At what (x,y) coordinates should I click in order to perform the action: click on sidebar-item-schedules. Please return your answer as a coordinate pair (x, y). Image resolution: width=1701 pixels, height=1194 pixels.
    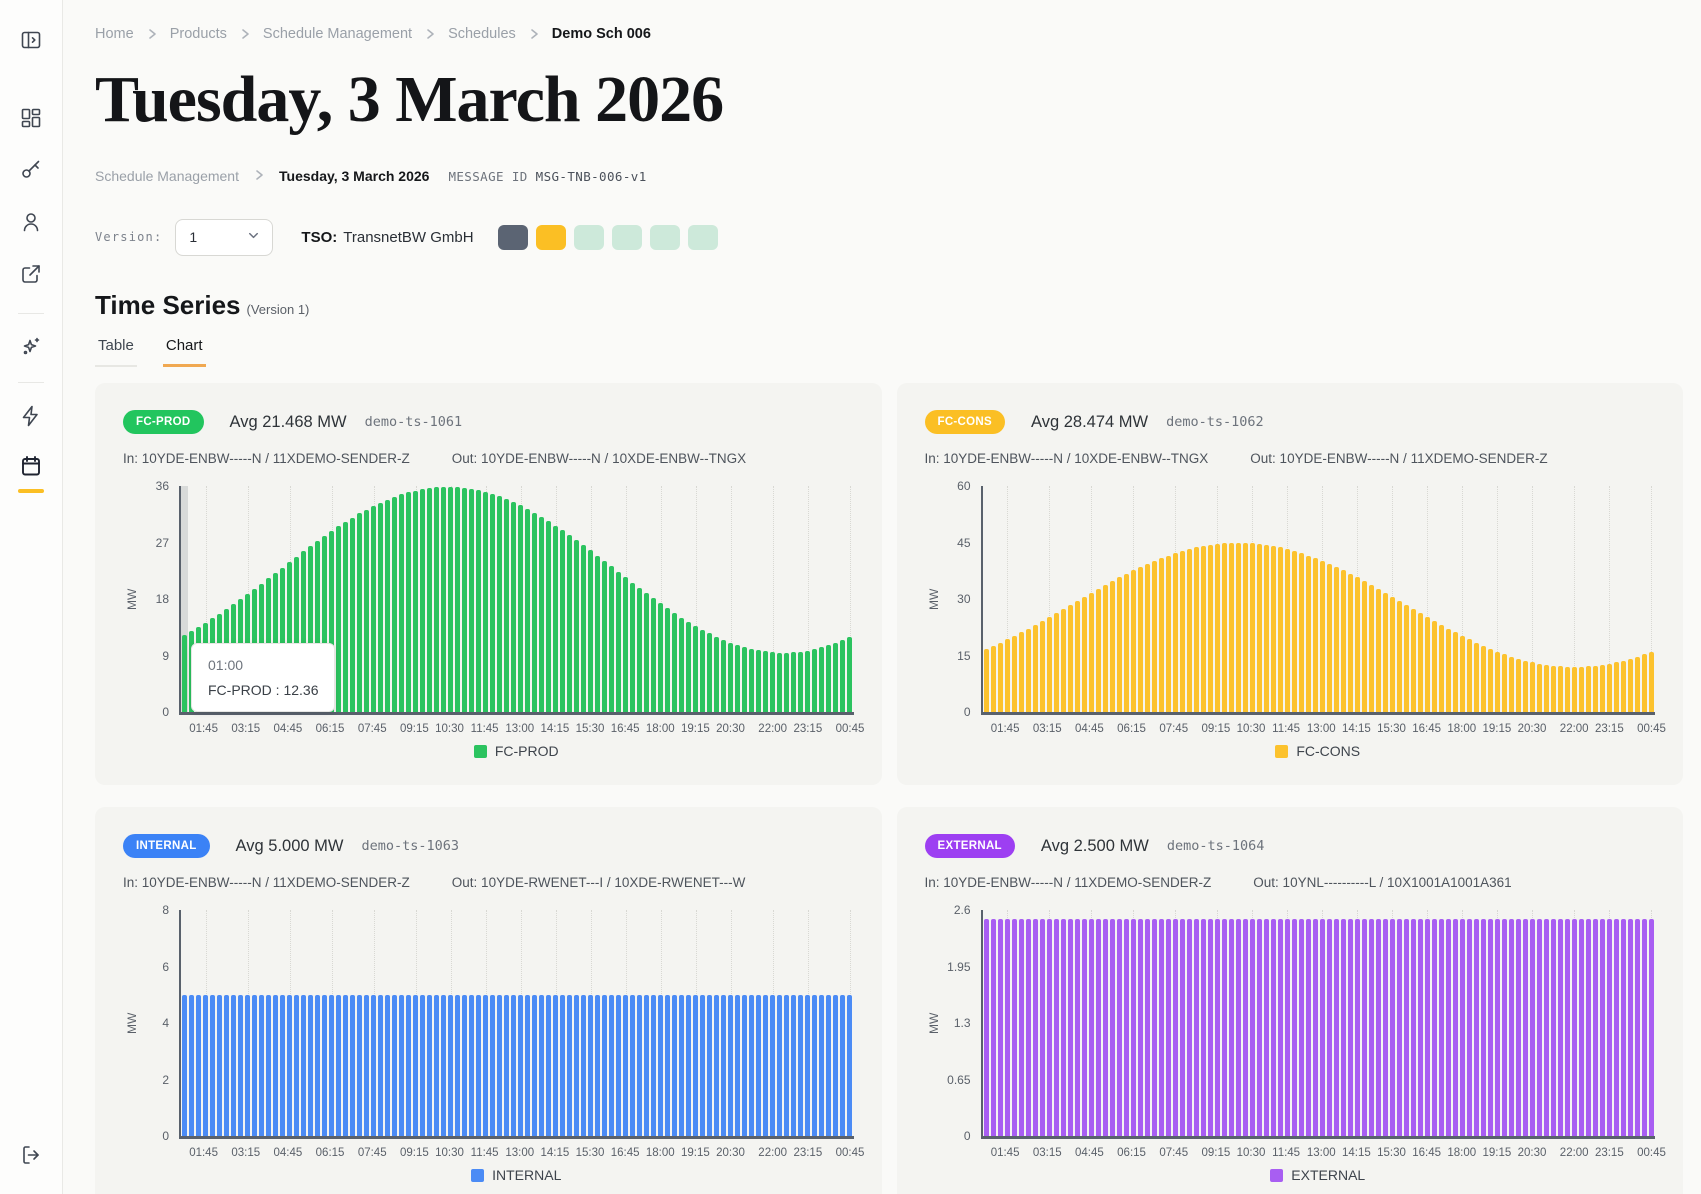
    Looking at the image, I should click on (31, 467).